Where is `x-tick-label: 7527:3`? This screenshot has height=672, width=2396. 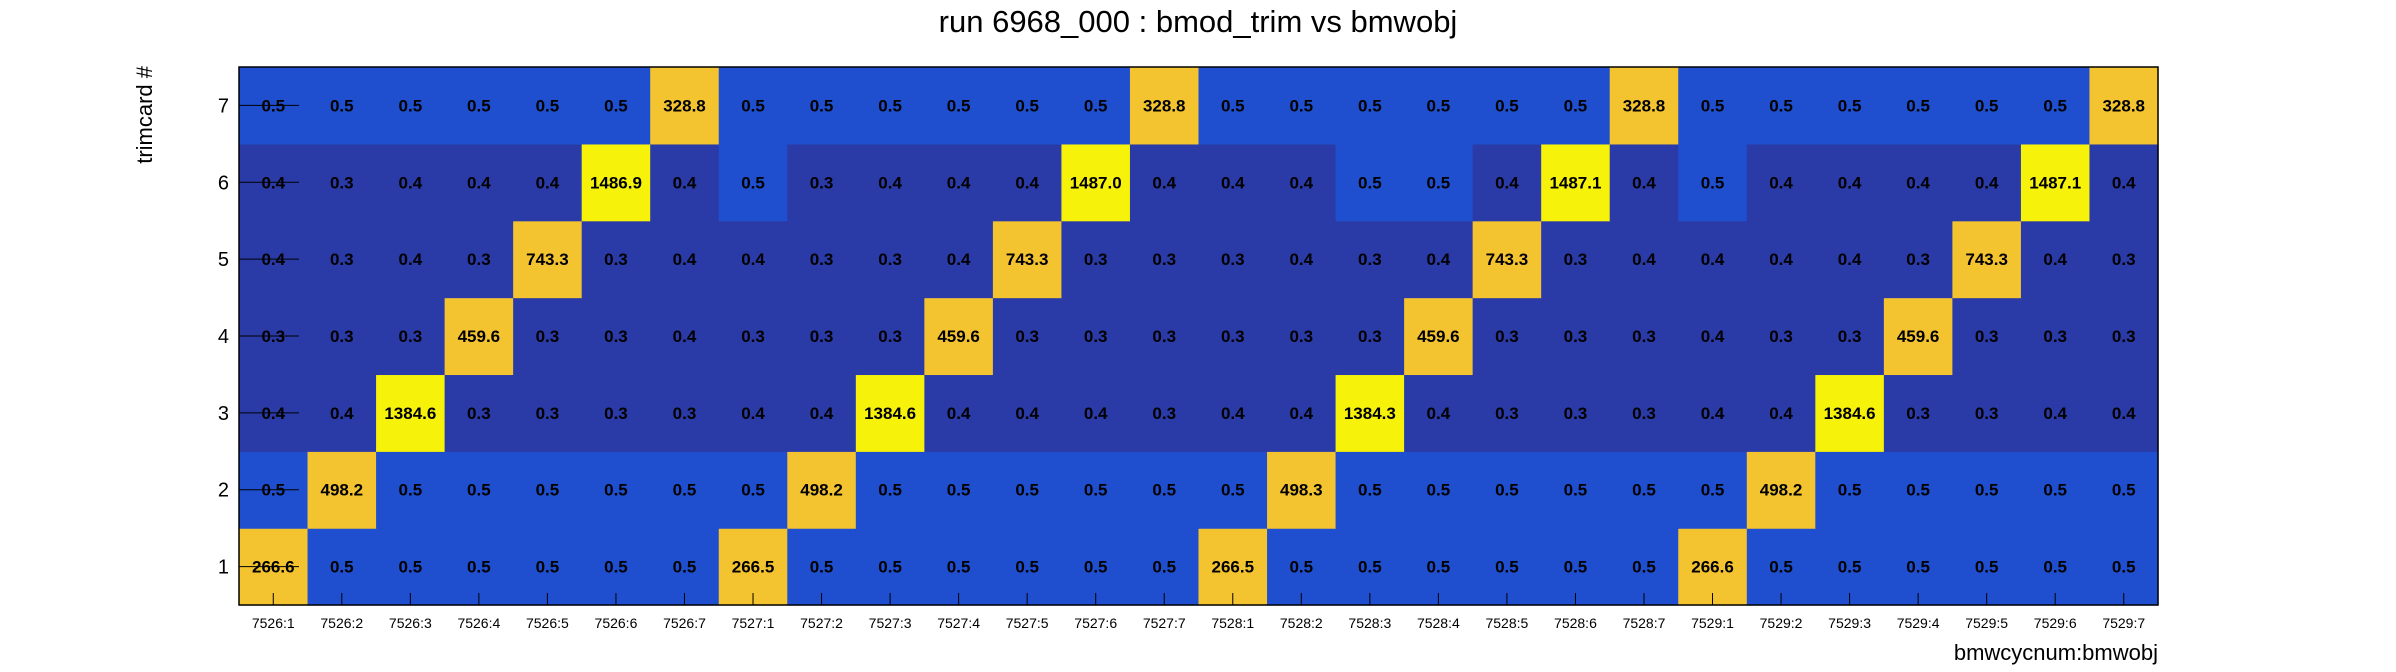
x-tick-label: 7527:3 is located at coordinates (890, 623).